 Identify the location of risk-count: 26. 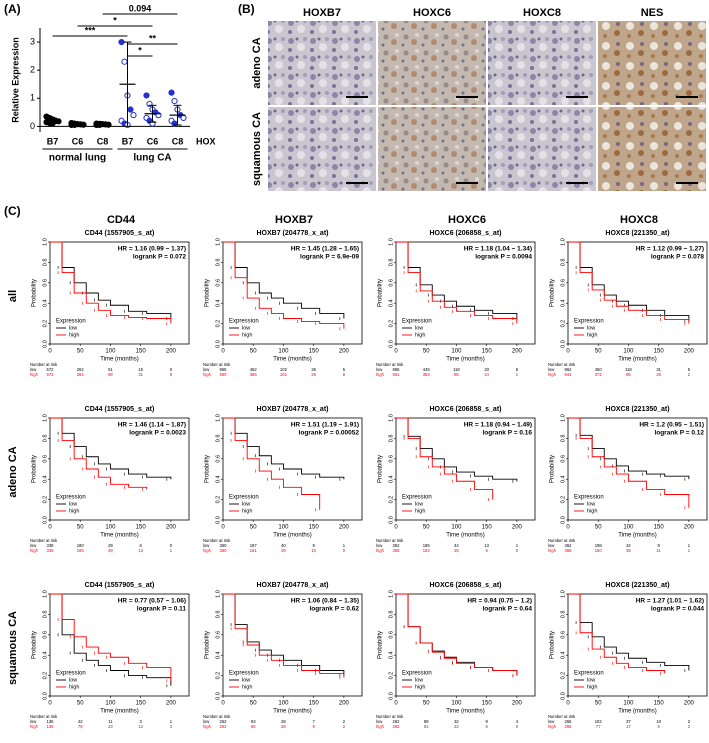
(313, 369).